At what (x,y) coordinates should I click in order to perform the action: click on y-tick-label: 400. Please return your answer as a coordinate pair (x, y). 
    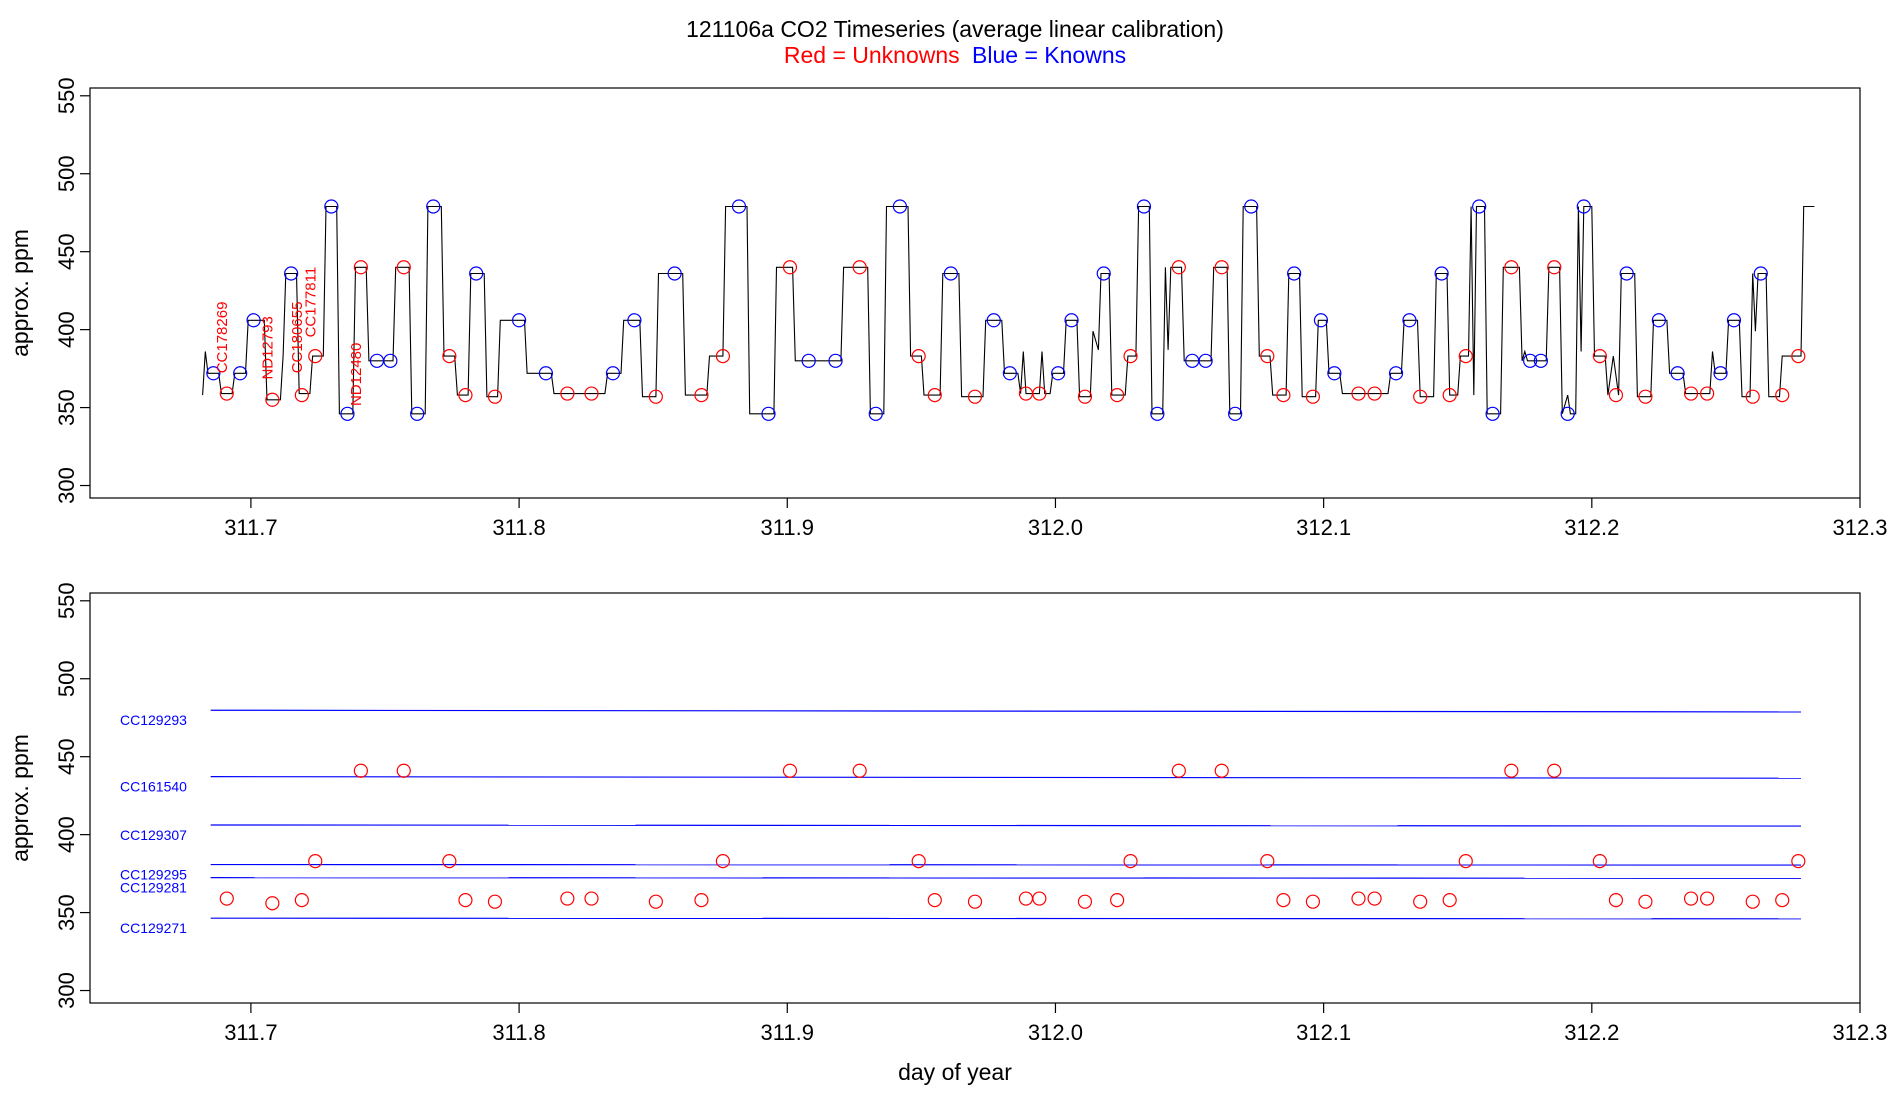
    Looking at the image, I should click on (66, 329).